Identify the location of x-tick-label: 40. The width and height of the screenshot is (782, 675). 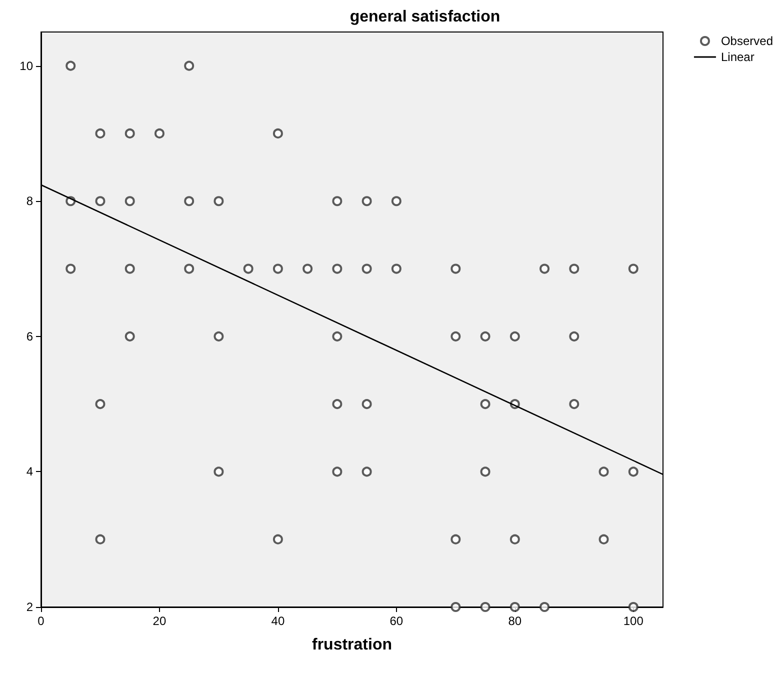
(278, 621).